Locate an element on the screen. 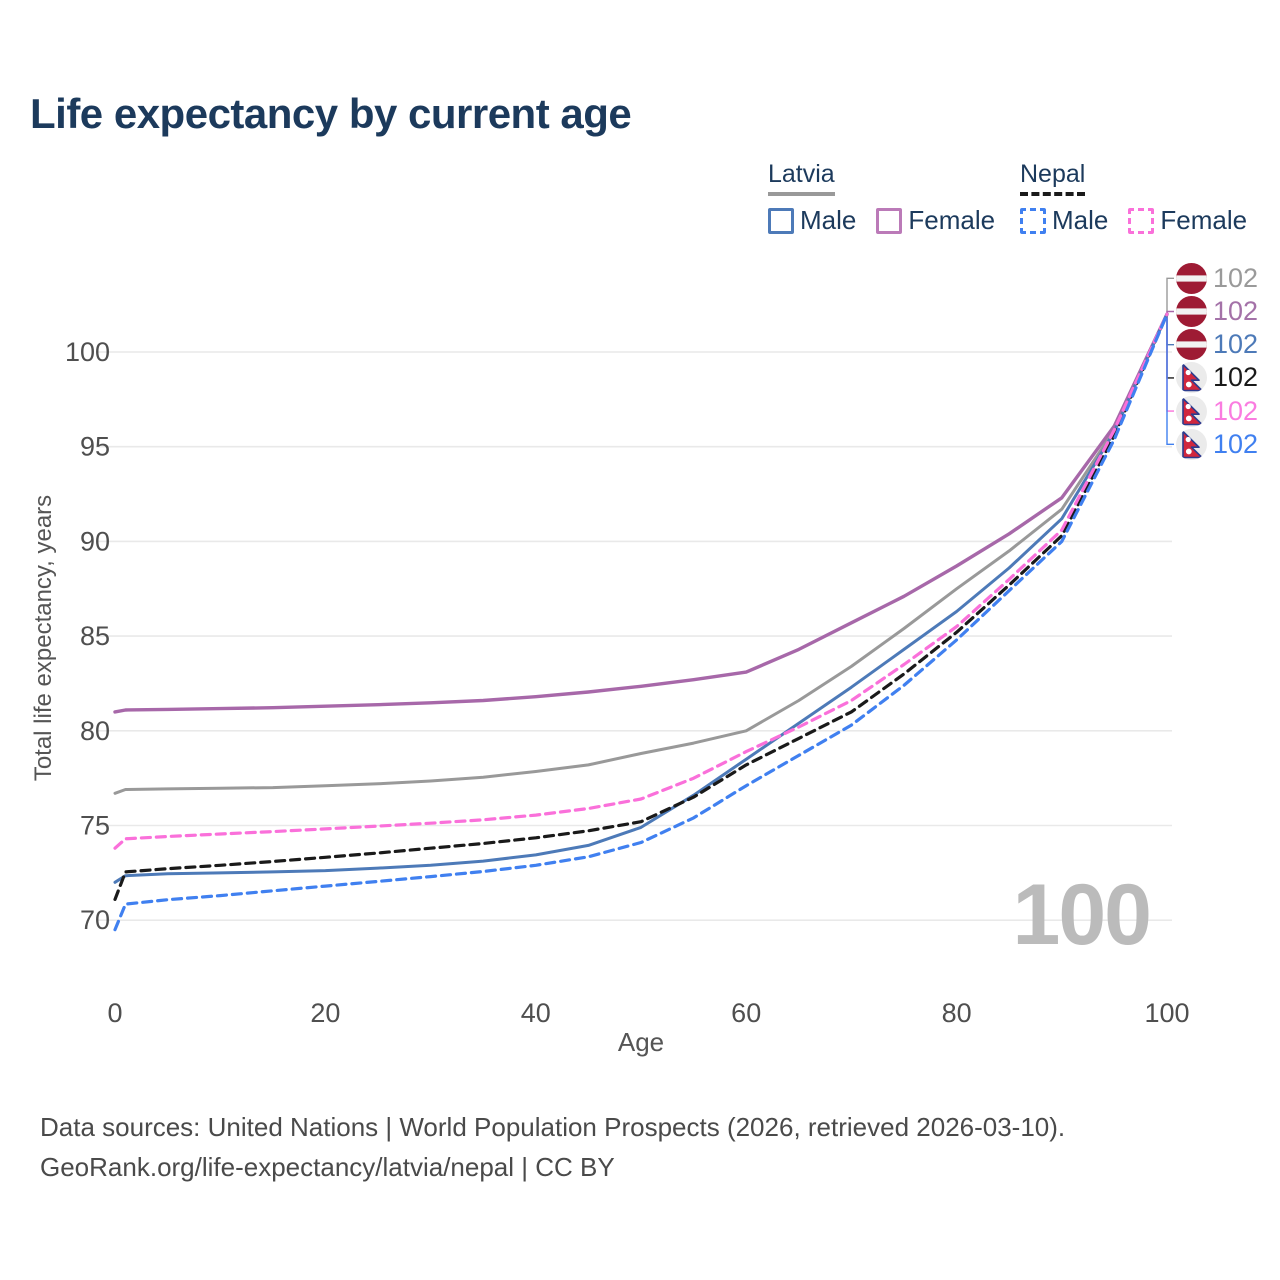 Image resolution: width=1280 pixels, height=1280 pixels. legend-item-nepal-female: Female is located at coordinates (1187, 220).